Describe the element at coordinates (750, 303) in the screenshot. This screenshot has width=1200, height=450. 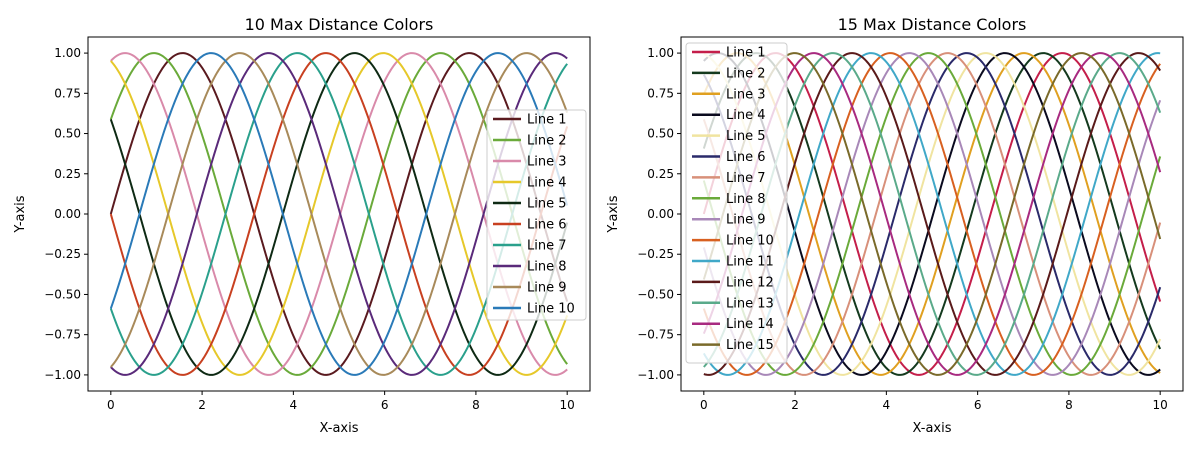
I see `legend-label: Line 13` at that location.